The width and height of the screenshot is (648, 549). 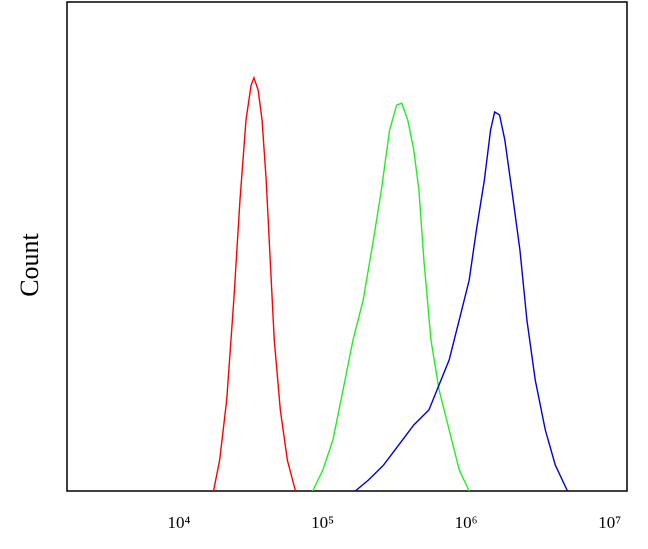 What do you see at coordinates (179, 522) in the screenshot?
I see `x-tick-label: 10⁴` at bounding box center [179, 522].